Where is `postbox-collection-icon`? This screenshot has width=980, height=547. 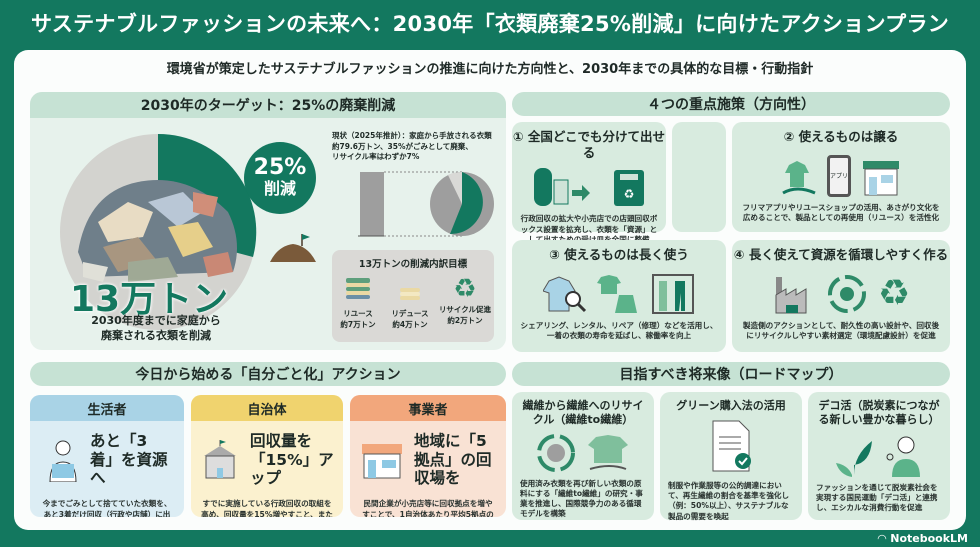 postbox-collection-icon is located at coordinates (562, 187).